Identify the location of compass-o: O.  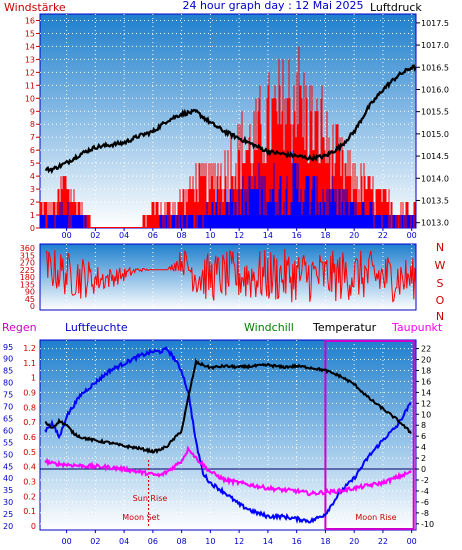
(440, 300).